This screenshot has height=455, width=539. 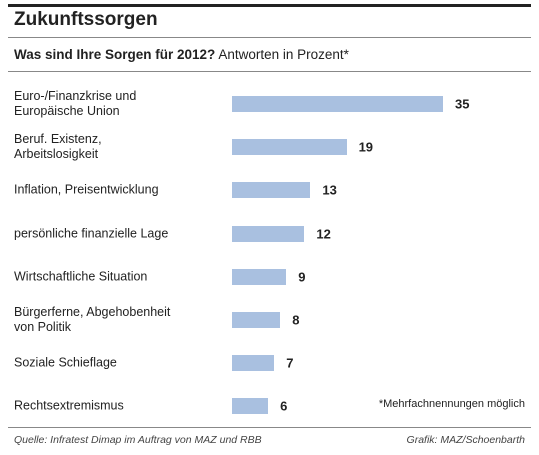 I want to click on unit-note: Antworten in Prozent*, so click(x=283, y=54).